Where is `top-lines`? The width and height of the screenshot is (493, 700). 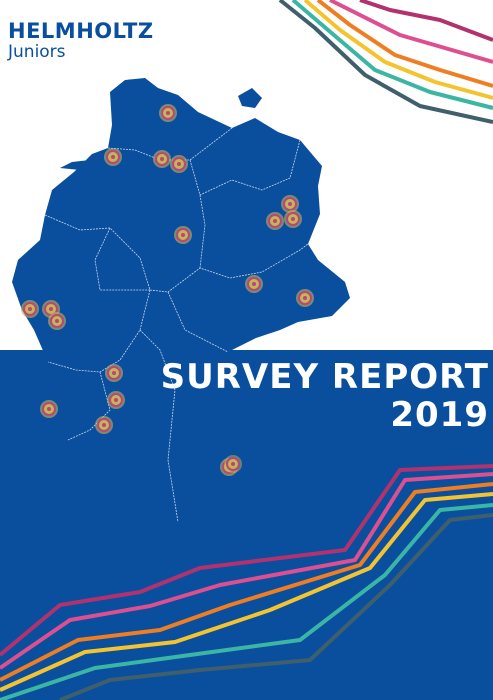 top-lines is located at coordinates (385, 62).